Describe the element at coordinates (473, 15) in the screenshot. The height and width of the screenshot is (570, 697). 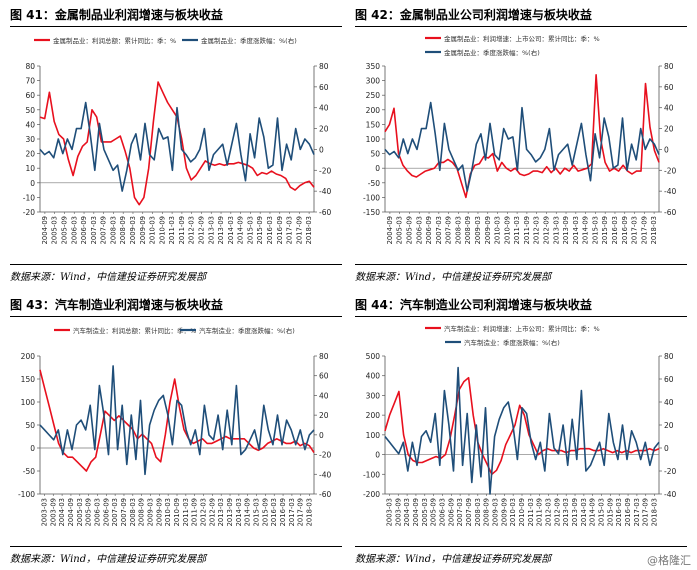
I see `chart-title: 图 42：金属制品业公司利润增速与板块收益` at that location.